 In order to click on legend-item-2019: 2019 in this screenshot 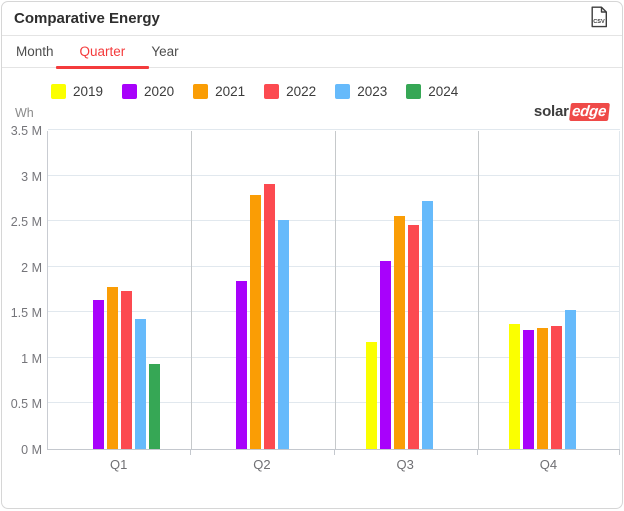, I will do `click(77, 91)`.